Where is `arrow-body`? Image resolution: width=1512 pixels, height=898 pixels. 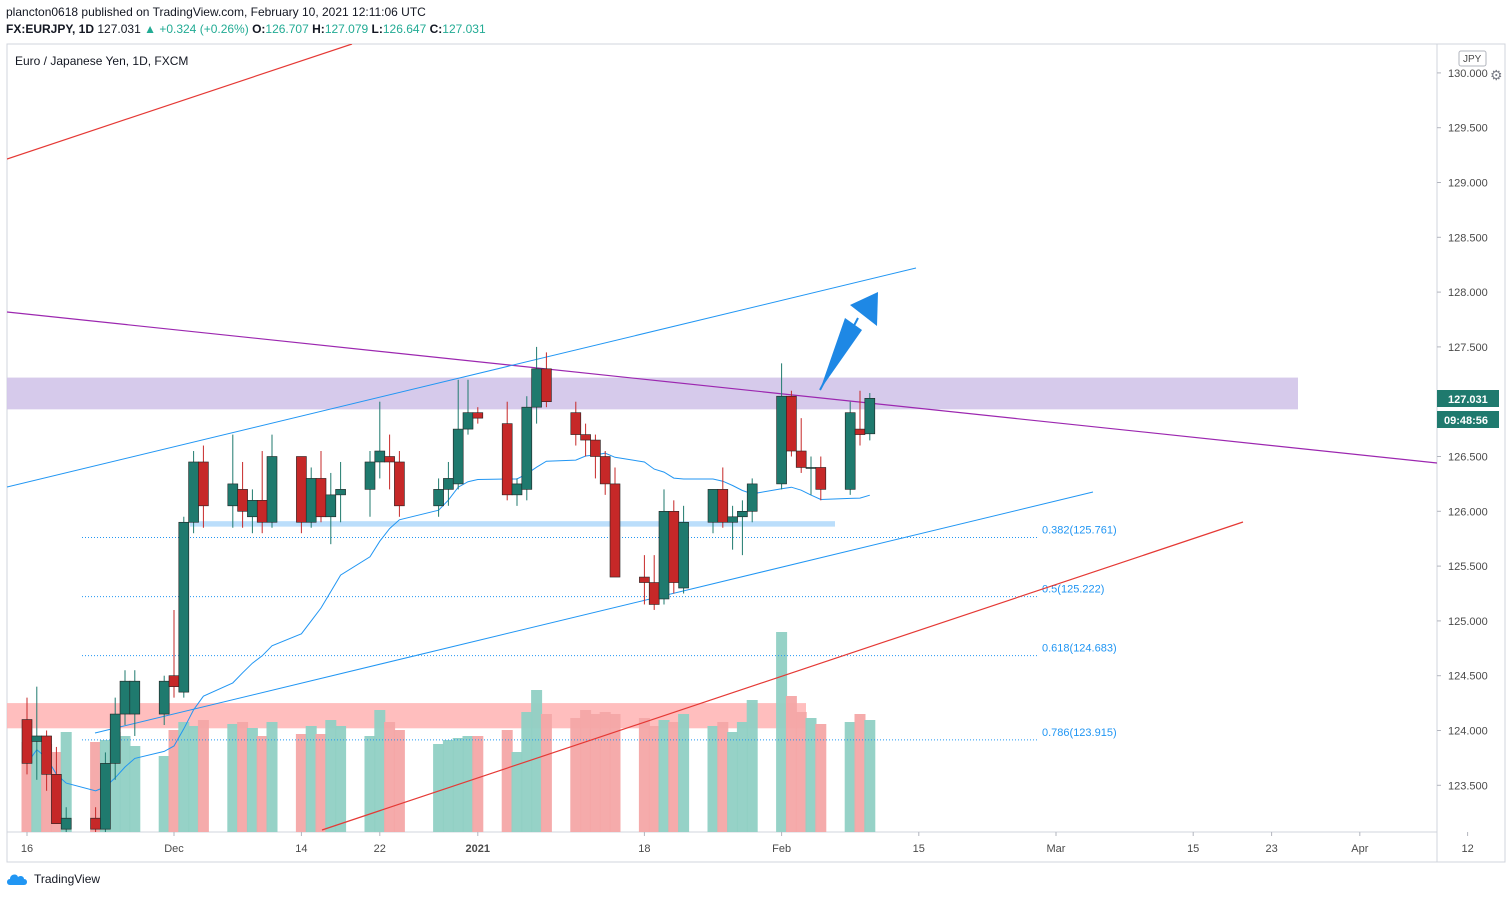
arrow-body is located at coordinates (841, 354).